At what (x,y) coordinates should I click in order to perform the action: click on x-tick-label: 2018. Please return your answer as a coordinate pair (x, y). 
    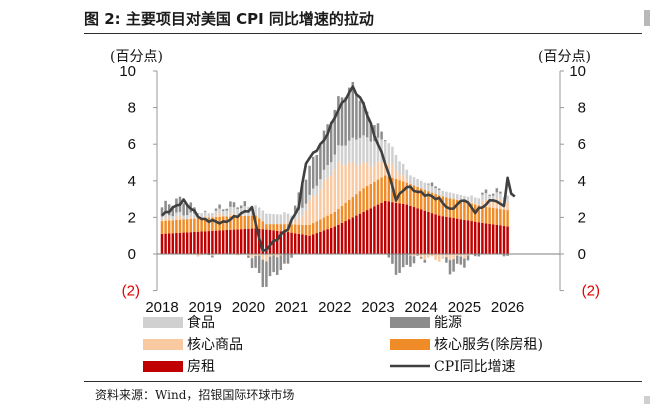
    Looking at the image, I should click on (161, 307).